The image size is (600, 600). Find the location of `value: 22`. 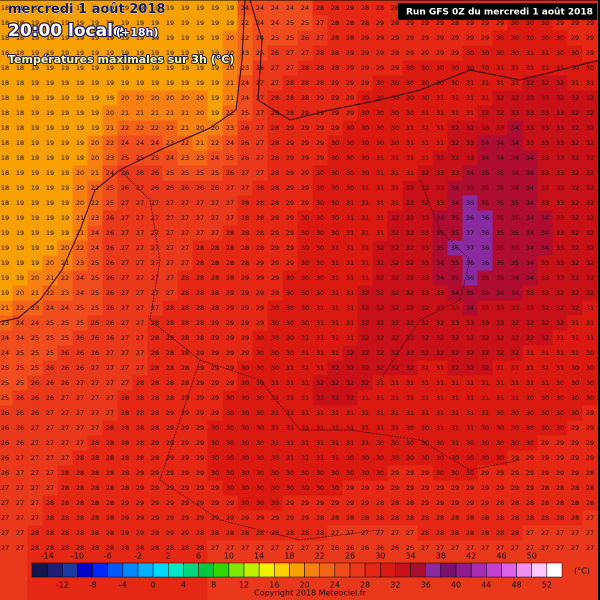

value: 22 is located at coordinates (65, 278).